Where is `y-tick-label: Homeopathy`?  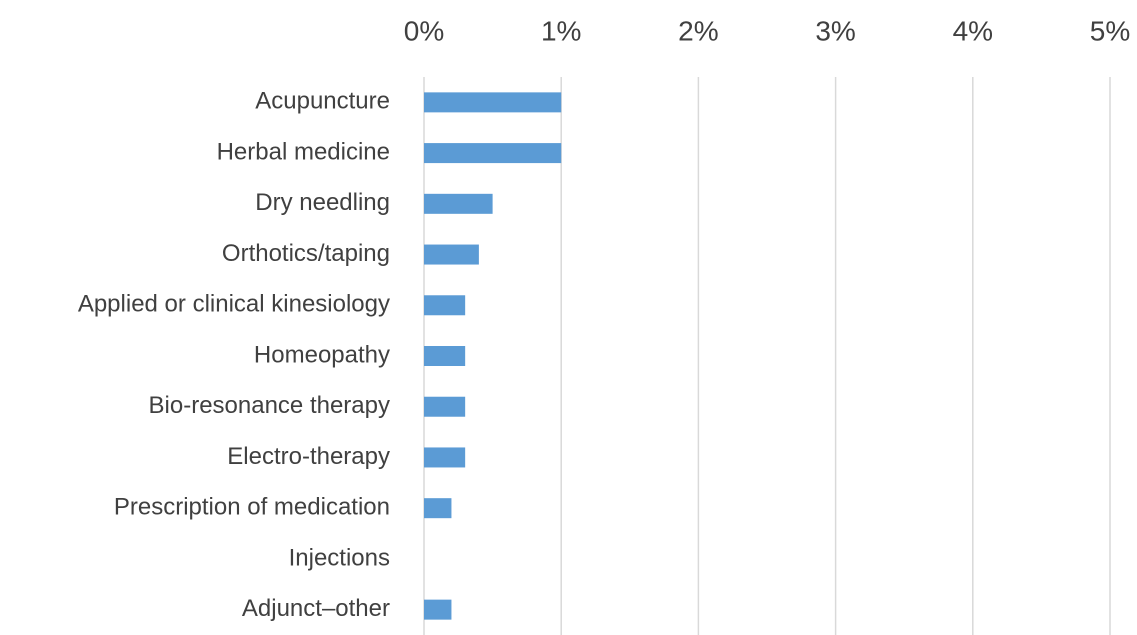 y-tick-label: Homeopathy is located at coordinates (322, 354).